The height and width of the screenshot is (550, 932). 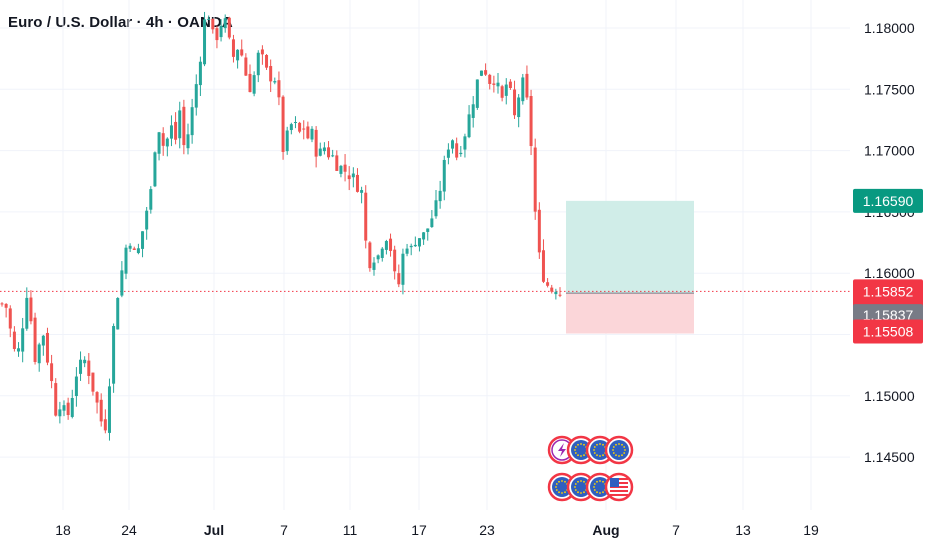 What do you see at coordinates (214, 530) in the screenshot?
I see `x-tick-label: Jul` at bounding box center [214, 530].